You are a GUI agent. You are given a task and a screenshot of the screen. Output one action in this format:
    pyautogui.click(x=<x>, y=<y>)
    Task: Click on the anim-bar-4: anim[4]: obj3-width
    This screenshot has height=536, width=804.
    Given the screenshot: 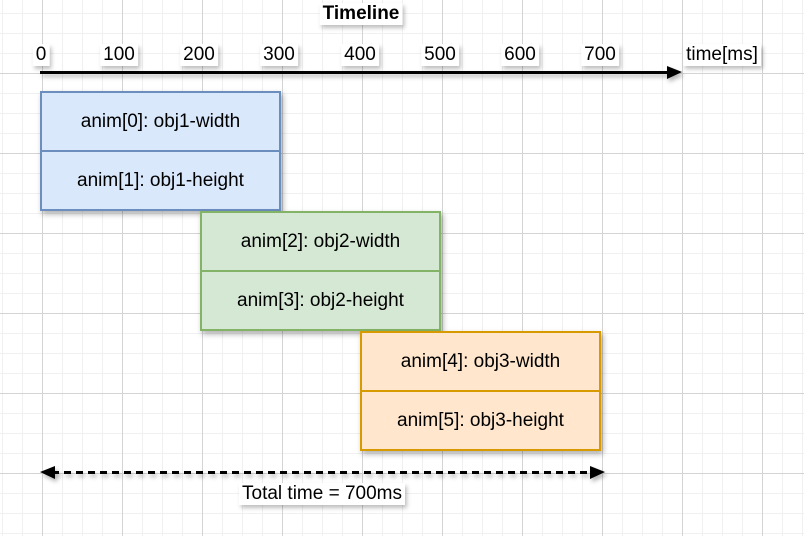 What is the action you would take?
    pyautogui.click(x=480, y=361)
    